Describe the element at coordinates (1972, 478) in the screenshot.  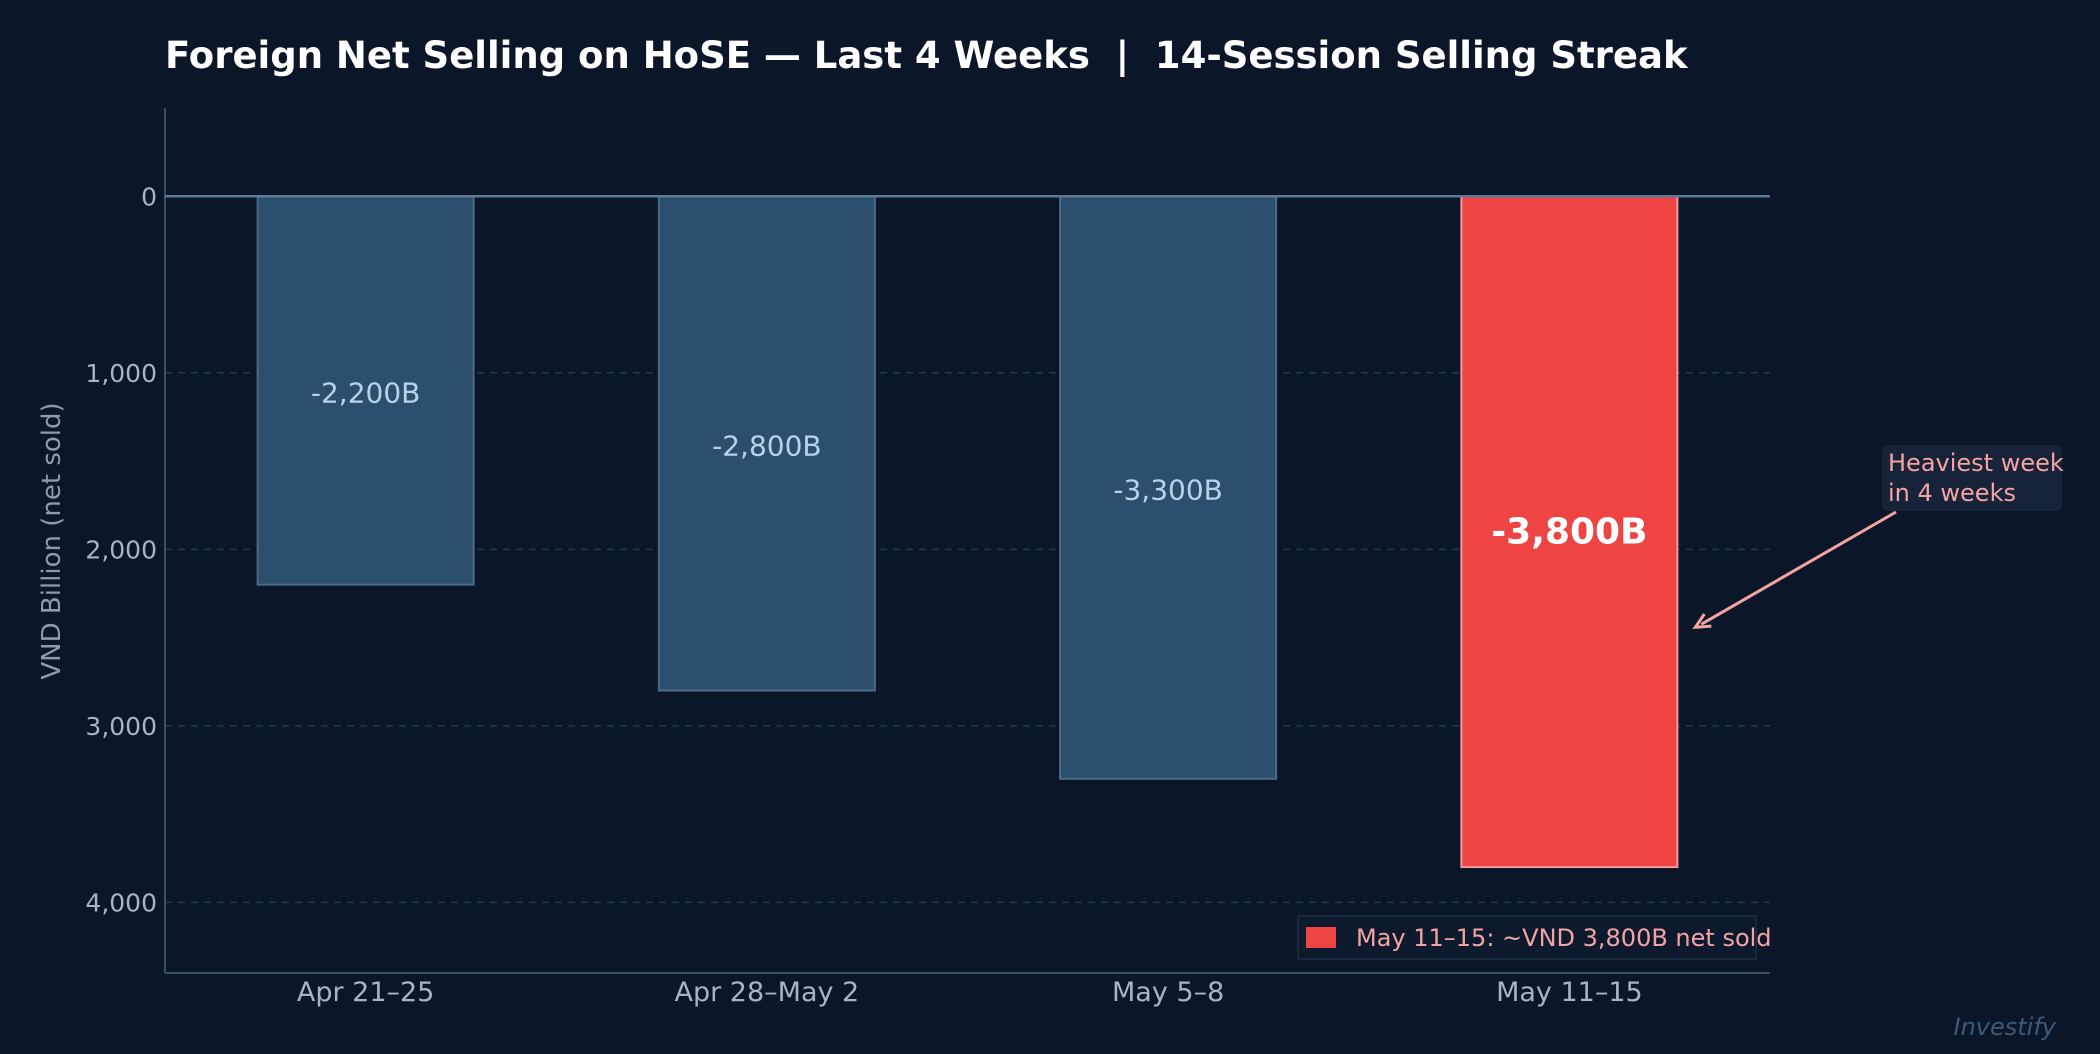
I see `annotation-box` at that location.